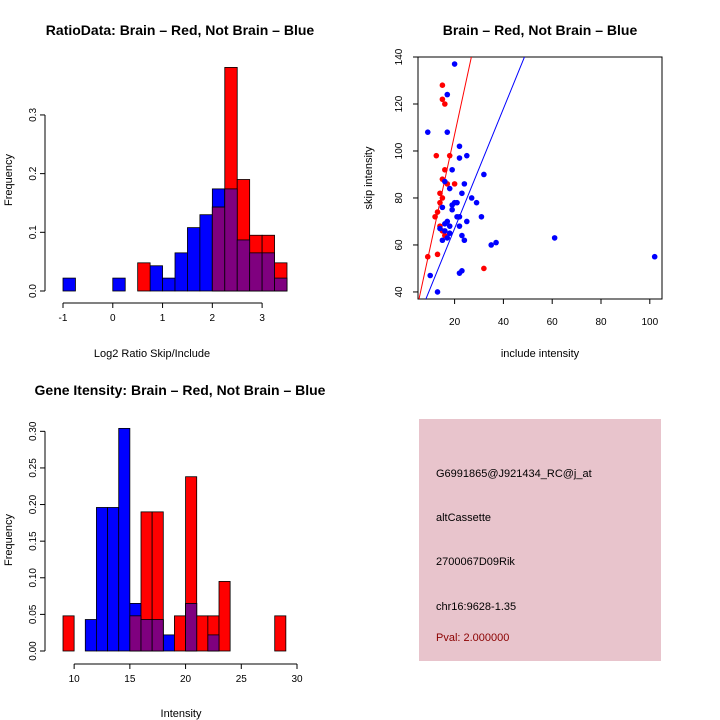 The image size is (720, 720). I want to click on scatter-y-tick-label: 120, so click(399, 103).